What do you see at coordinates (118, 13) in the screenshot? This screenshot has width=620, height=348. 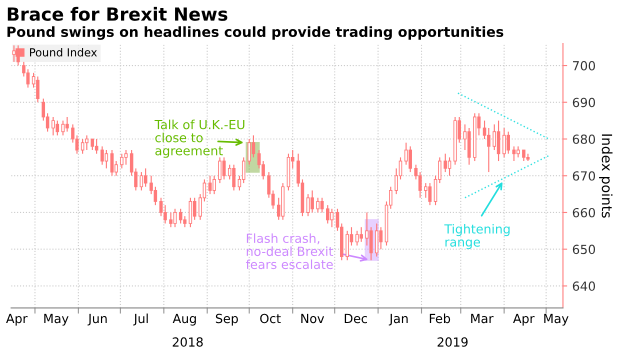 I see `chart-title: Brace for Brexit News` at bounding box center [118, 13].